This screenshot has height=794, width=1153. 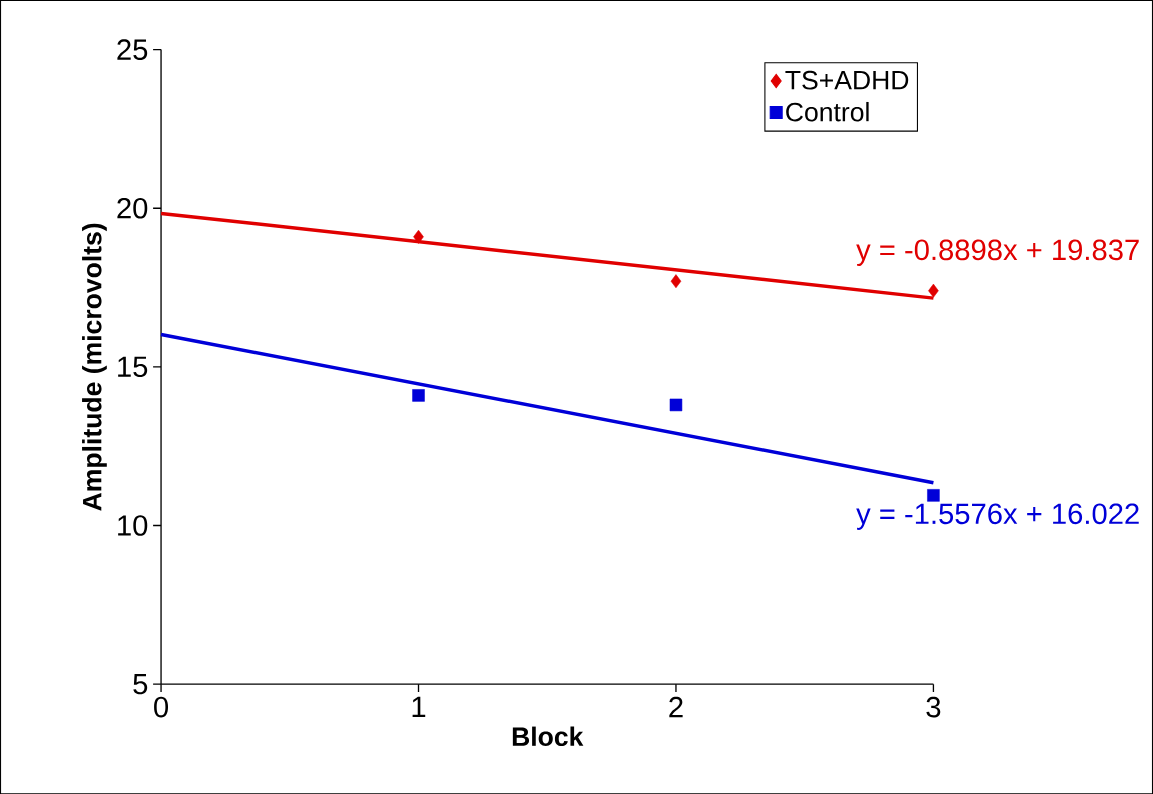 I want to click on y-tick-label: 15, so click(x=133, y=366).